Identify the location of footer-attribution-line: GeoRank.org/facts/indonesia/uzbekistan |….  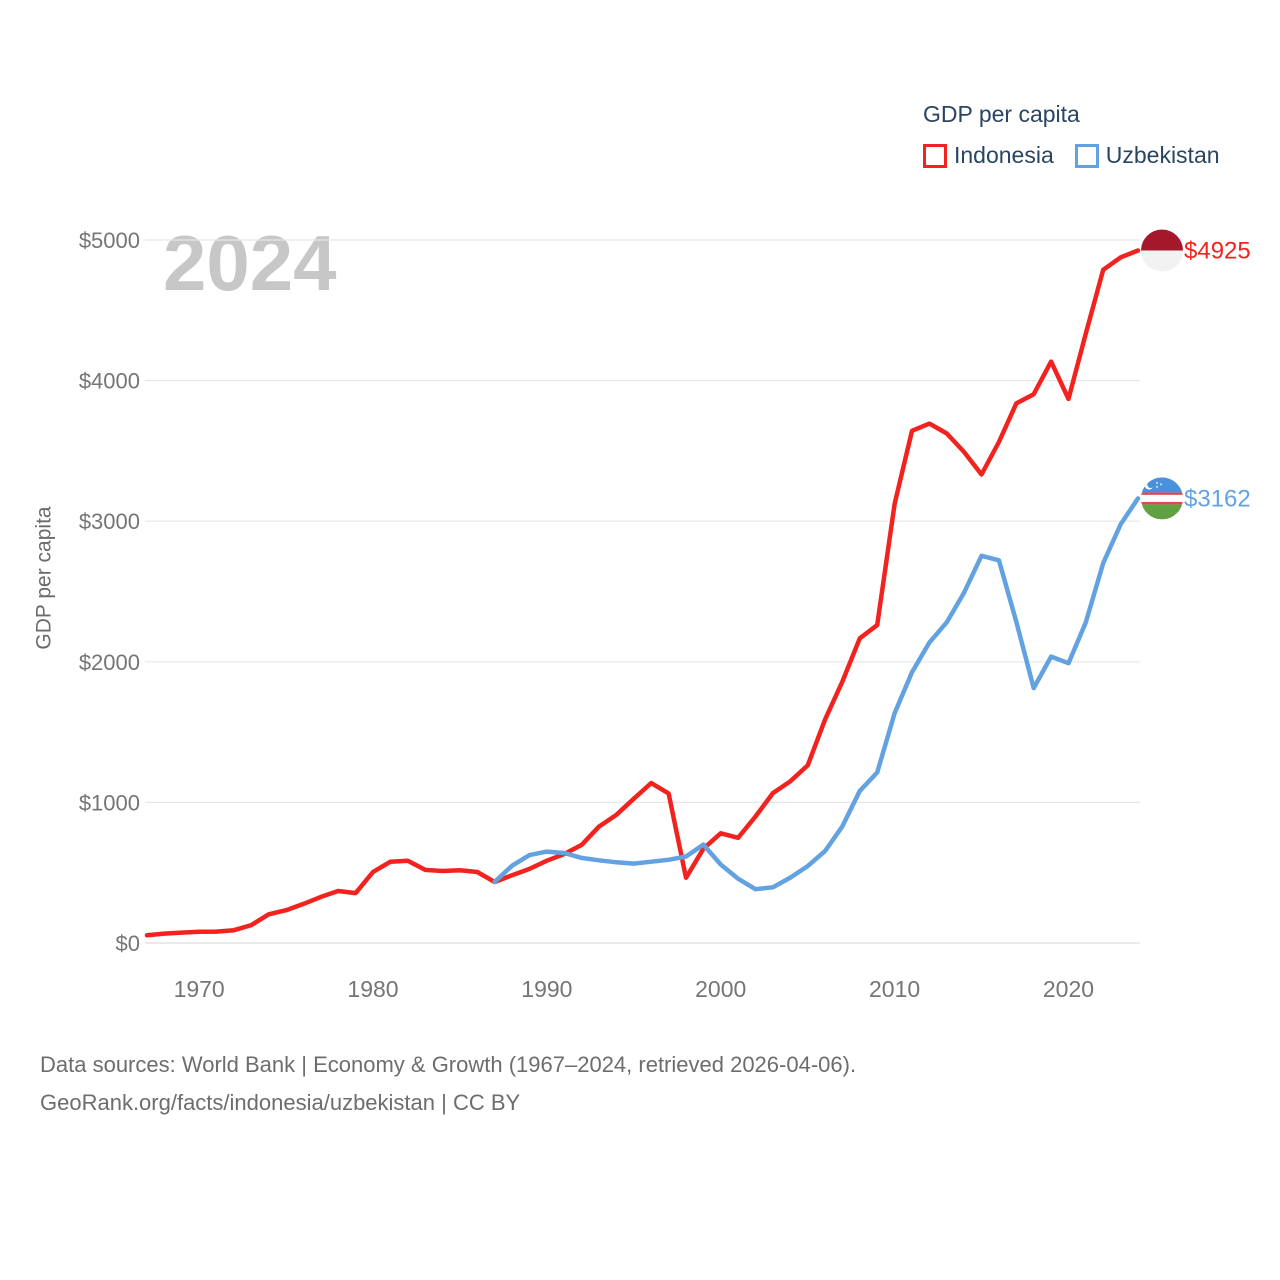
(280, 1102).